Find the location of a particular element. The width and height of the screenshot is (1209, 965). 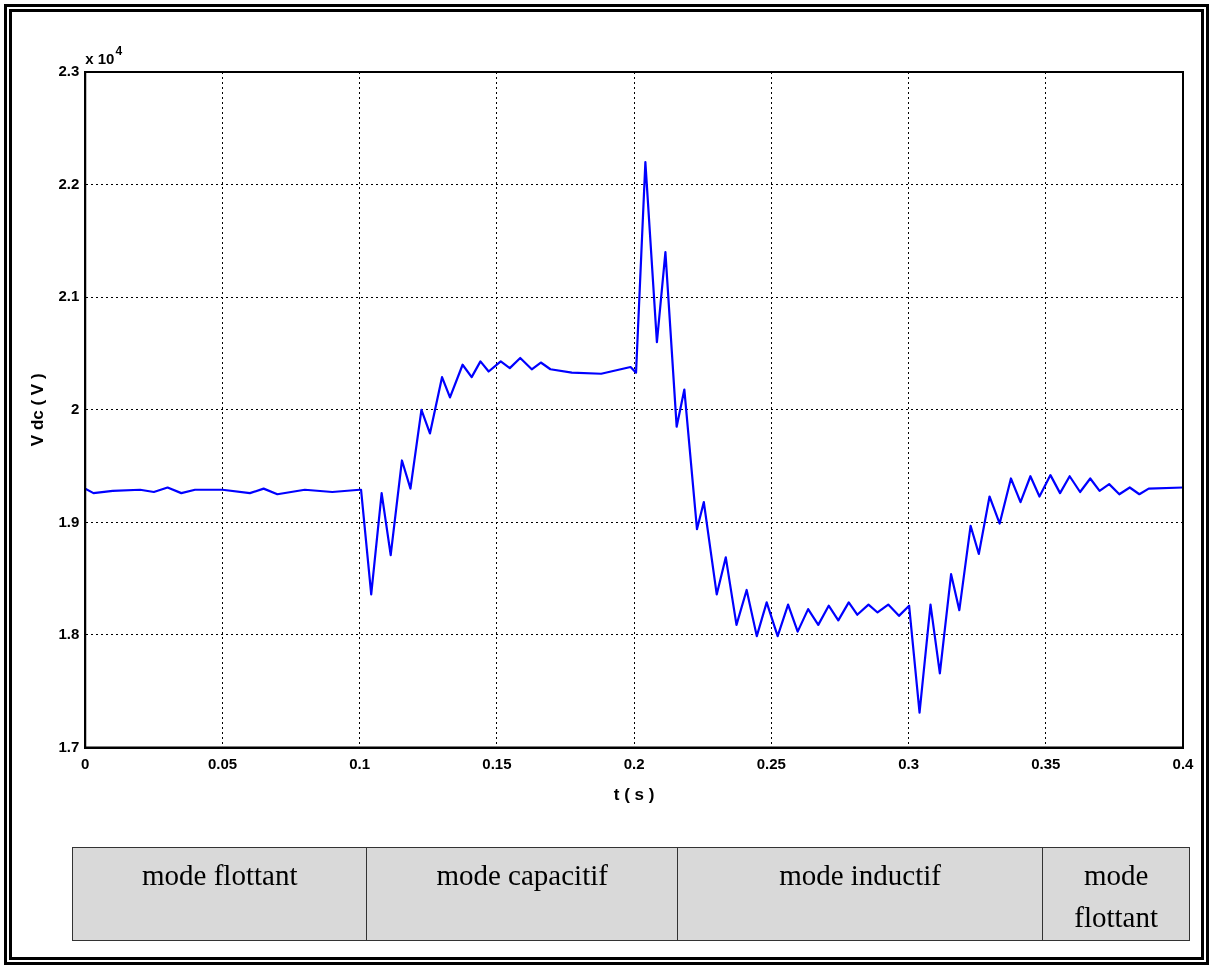

text: mode inductif is located at coordinates (860, 894).